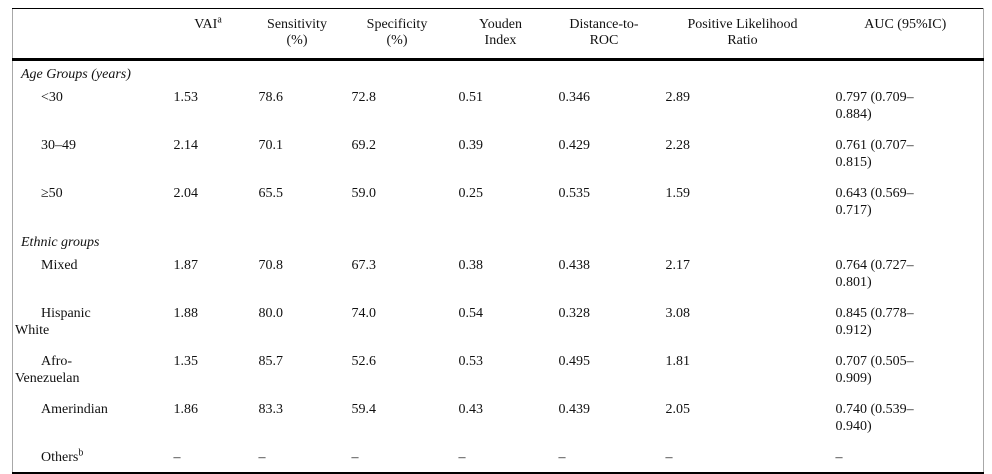  I want to click on vai-value: –, so click(177, 457).